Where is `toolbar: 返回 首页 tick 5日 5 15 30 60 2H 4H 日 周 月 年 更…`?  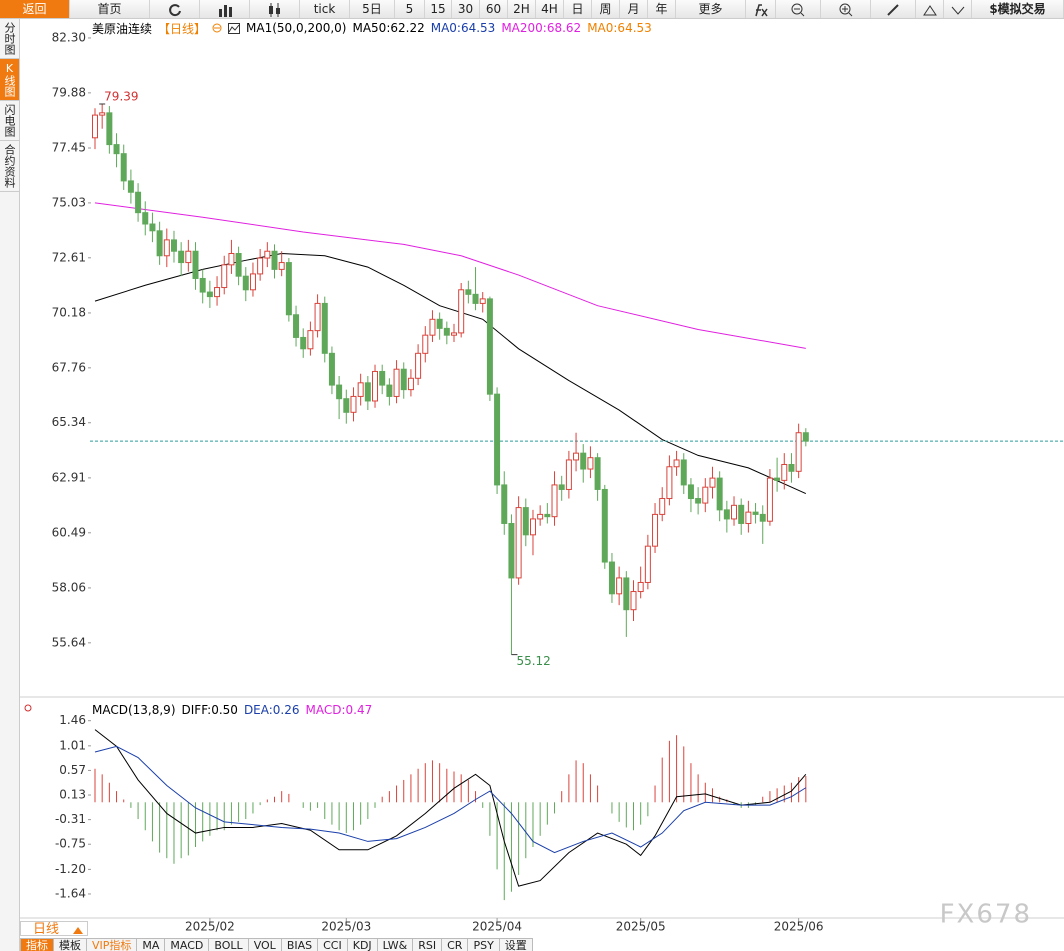
toolbar: 返回 首页 tick 5日 5 15 30 60 2H 4H 日 周 月 年 更… is located at coordinates (532, 9).